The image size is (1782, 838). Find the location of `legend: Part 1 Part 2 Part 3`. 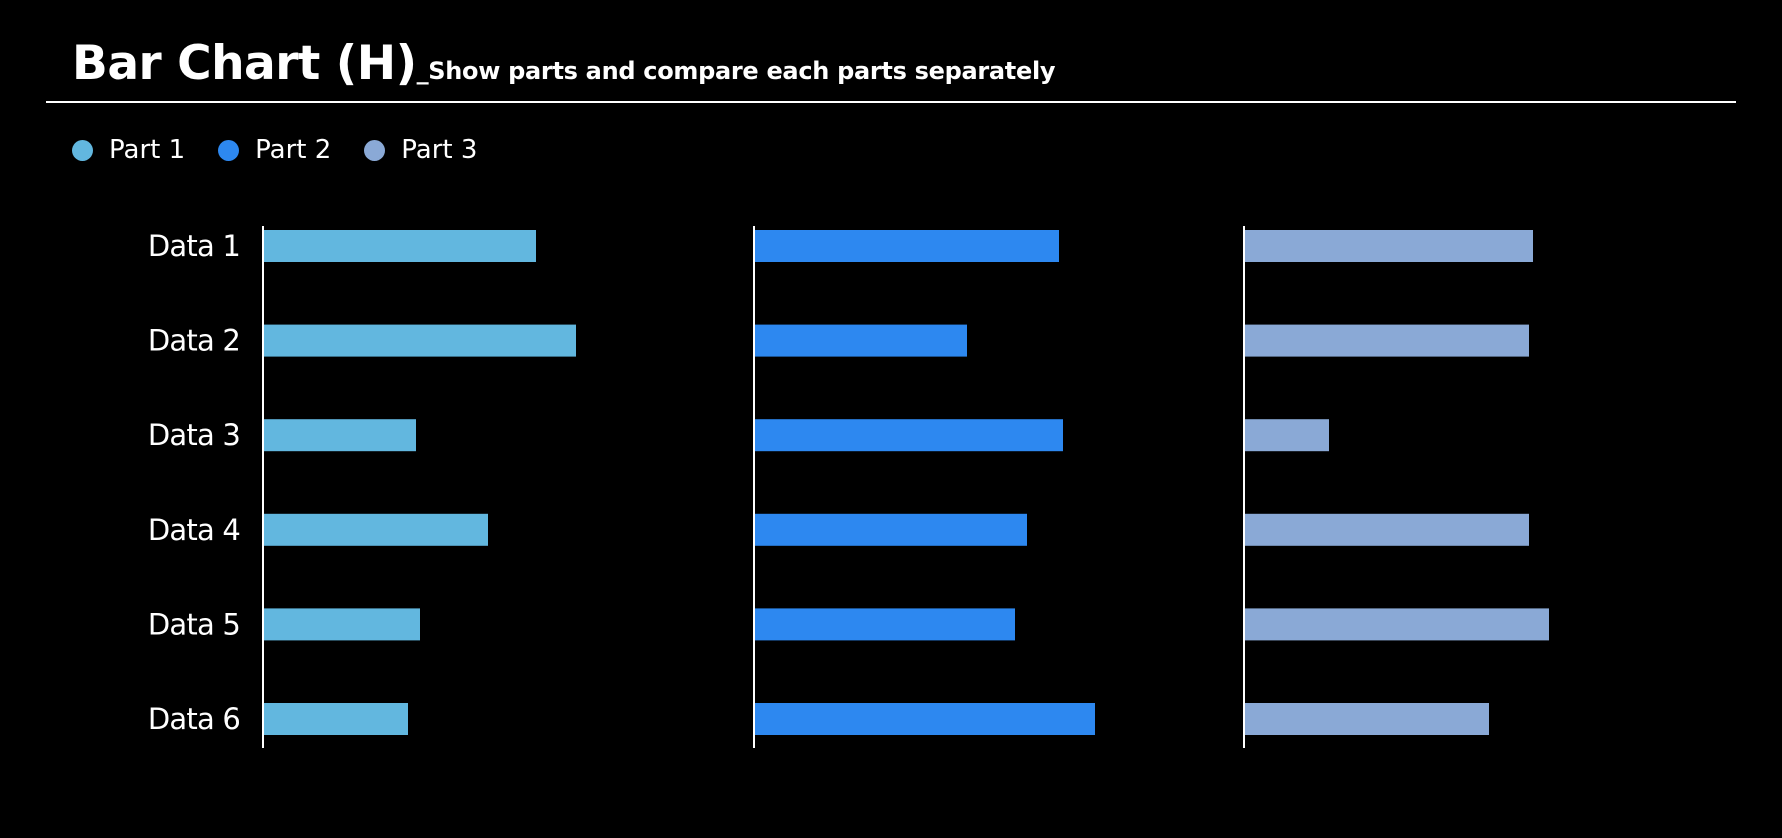

legend: Part 1 Part 2 Part 3 is located at coordinates (291, 150).